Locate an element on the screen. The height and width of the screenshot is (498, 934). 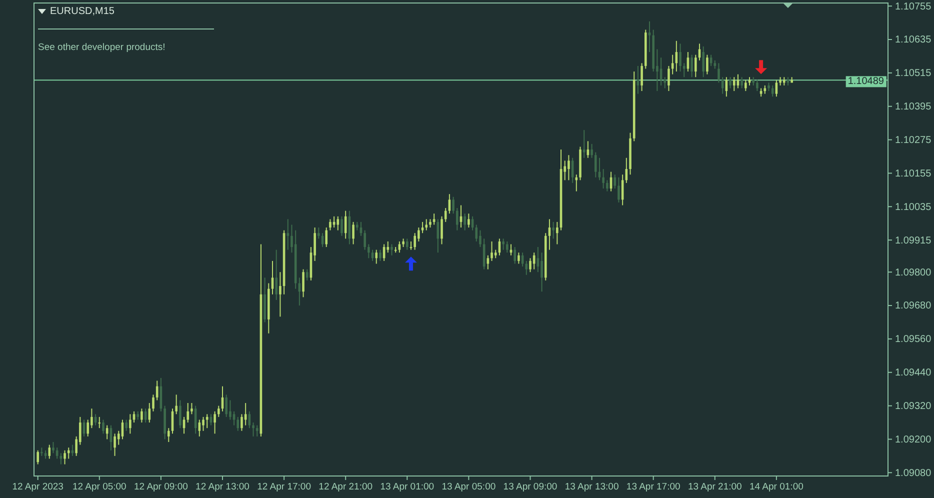
x-tick-label: 13 Apr 09:00 is located at coordinates (530, 487).